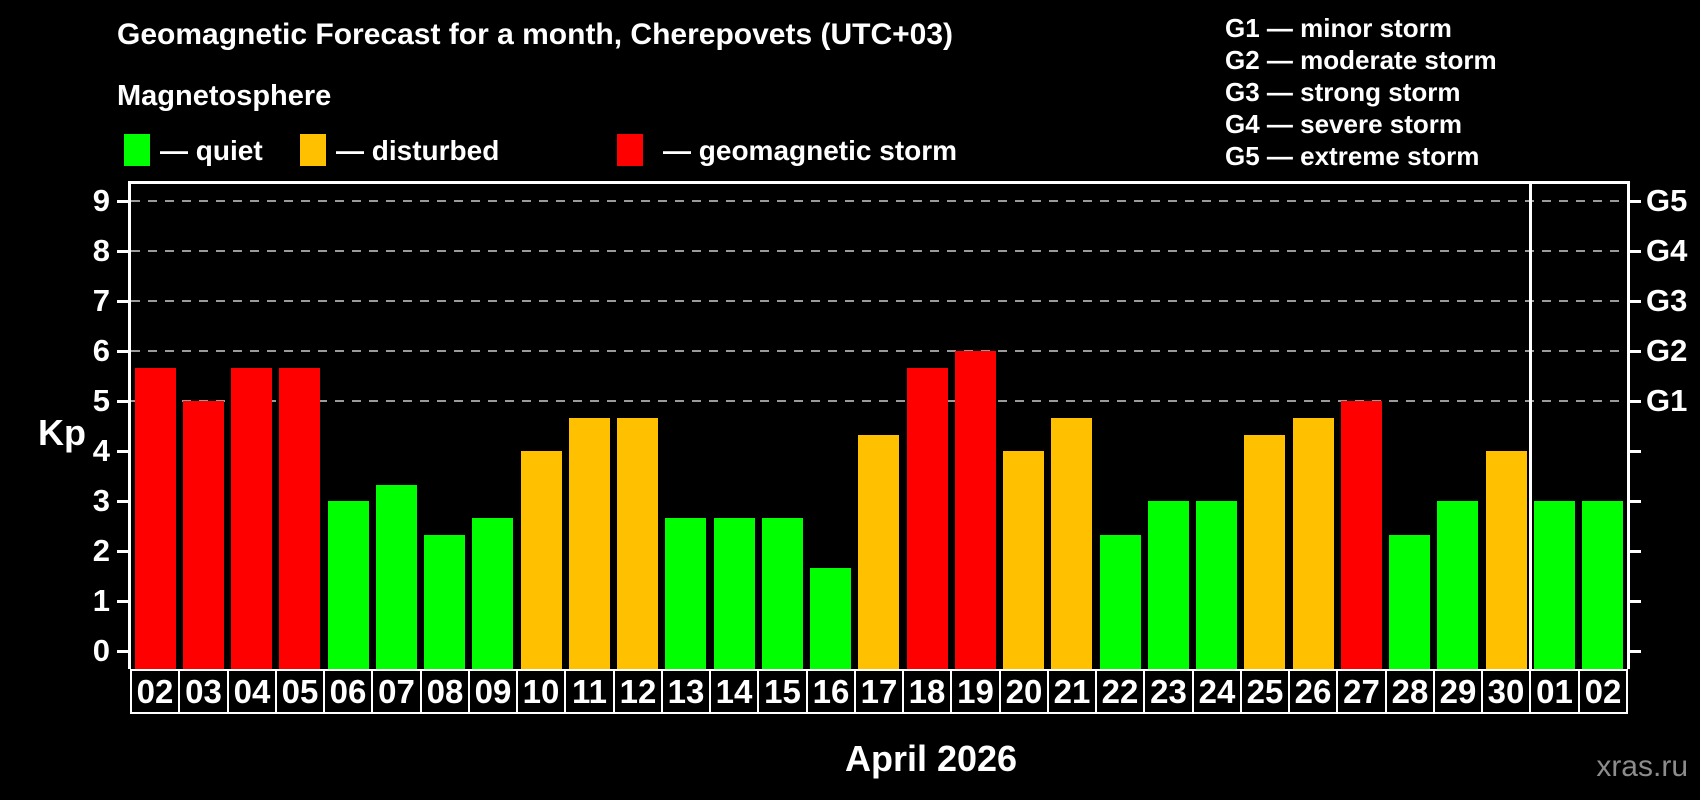 The width and height of the screenshot is (1700, 800). What do you see at coordinates (1313, 691) in the screenshot?
I see `day-cell-26: 26` at bounding box center [1313, 691].